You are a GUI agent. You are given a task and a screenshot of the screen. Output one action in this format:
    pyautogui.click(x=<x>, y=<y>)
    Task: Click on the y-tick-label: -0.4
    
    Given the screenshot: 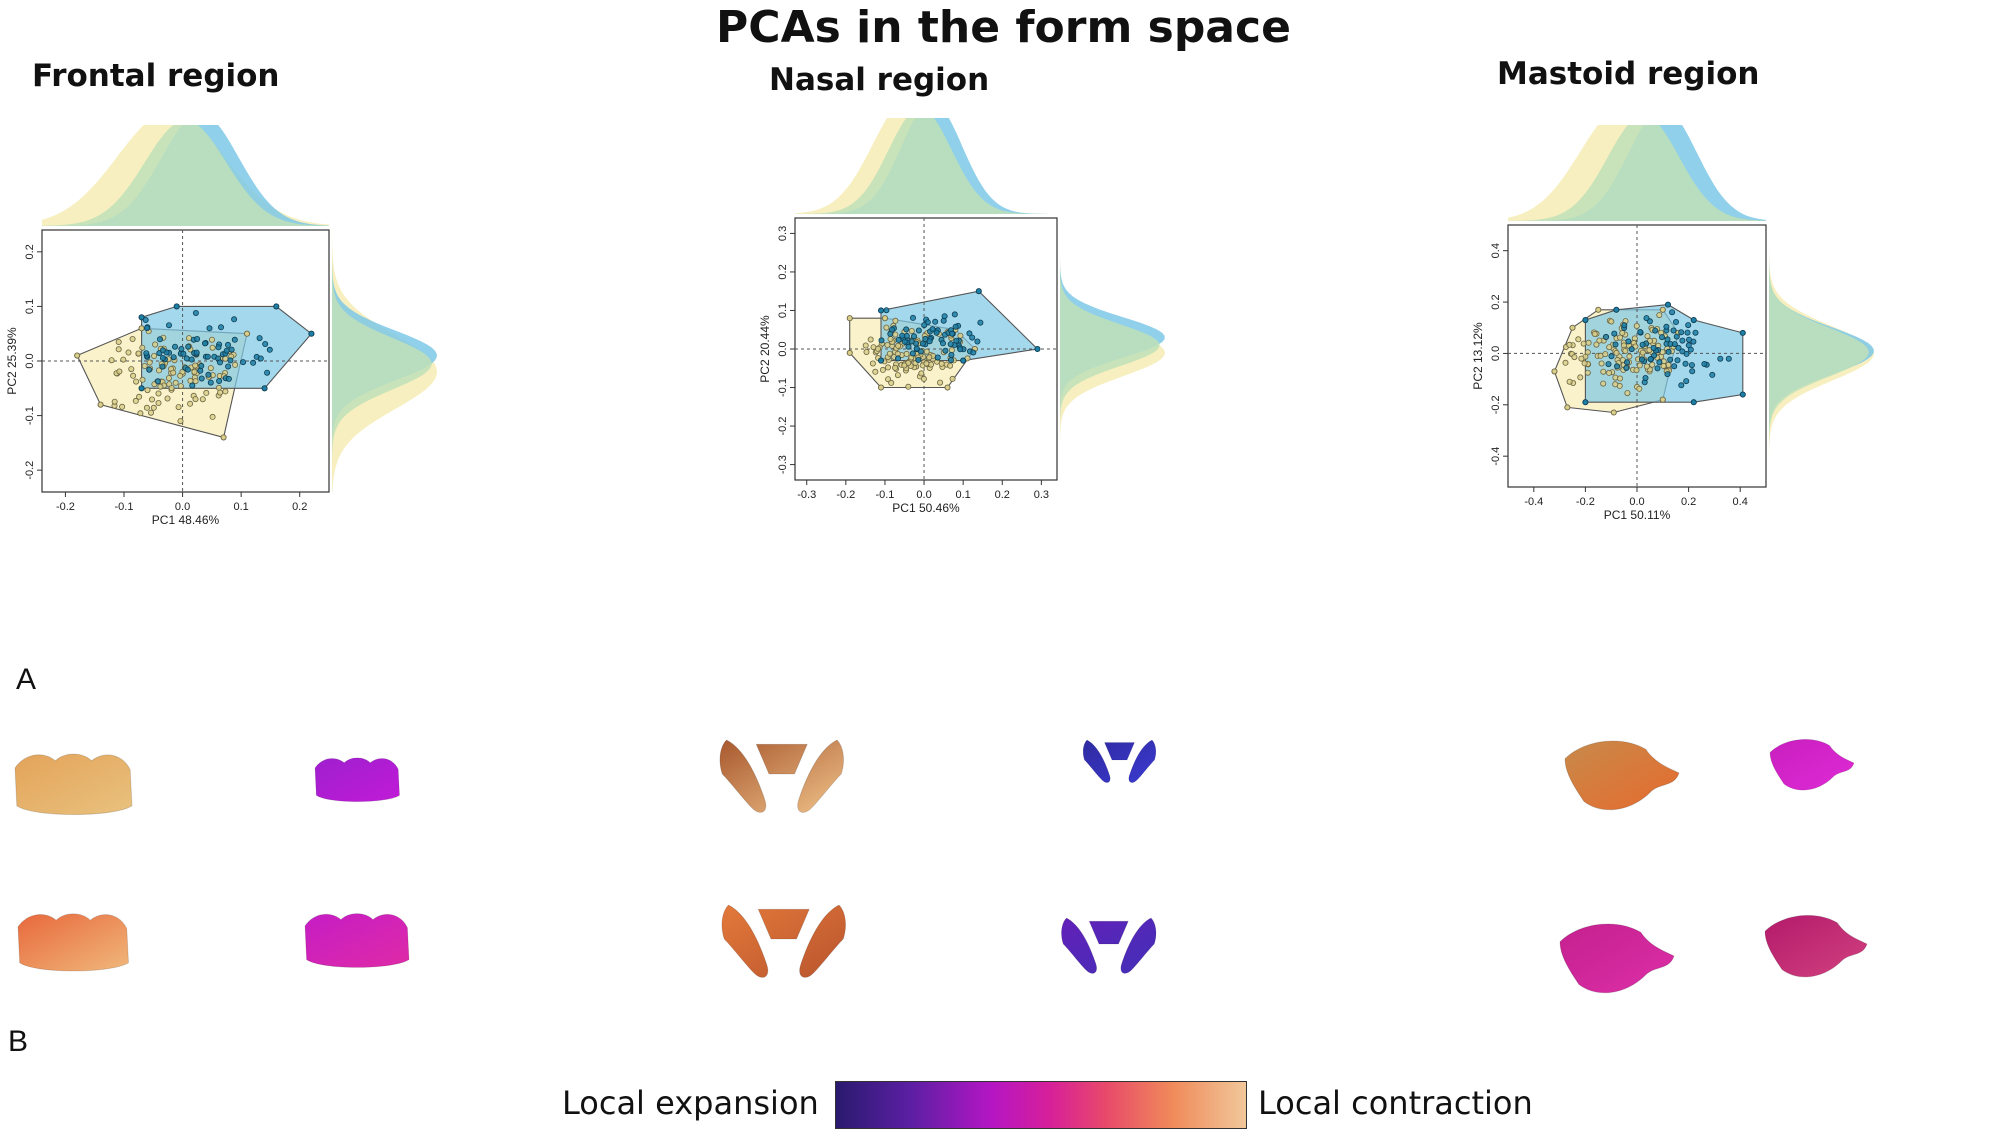 What is the action you would take?
    pyautogui.click(x=1496, y=456)
    